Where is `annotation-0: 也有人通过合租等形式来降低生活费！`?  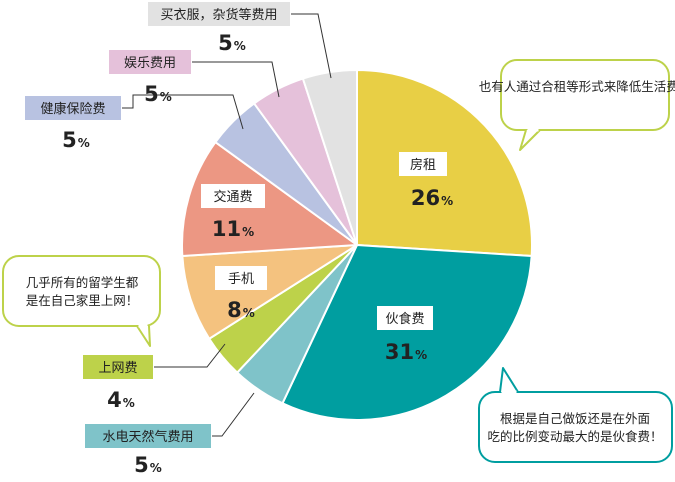
annotation-0: 也有人通过合租等形式来降低生活费！ is located at coordinates (577, 105).